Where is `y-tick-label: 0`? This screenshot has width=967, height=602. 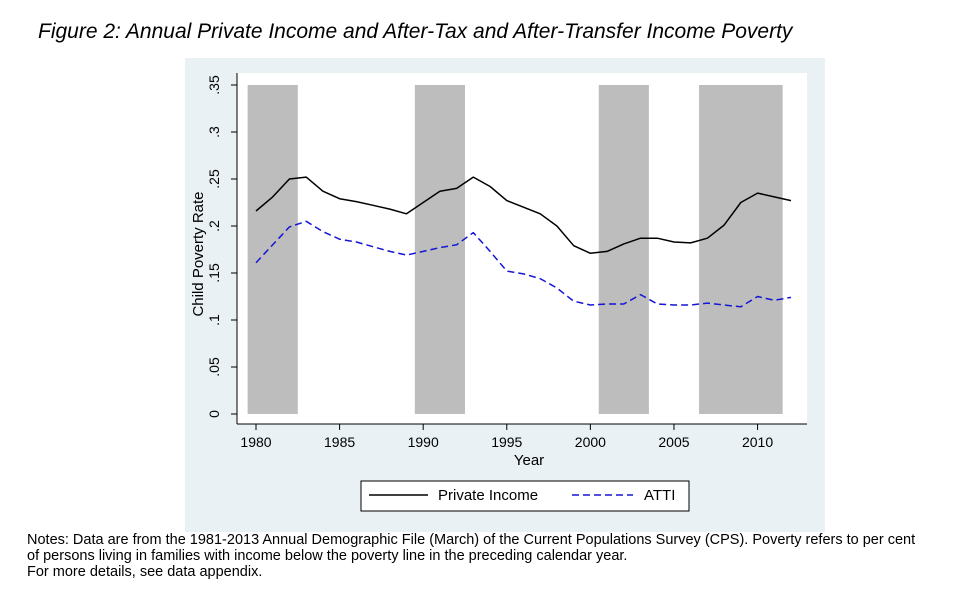 y-tick-label: 0 is located at coordinates (214, 414).